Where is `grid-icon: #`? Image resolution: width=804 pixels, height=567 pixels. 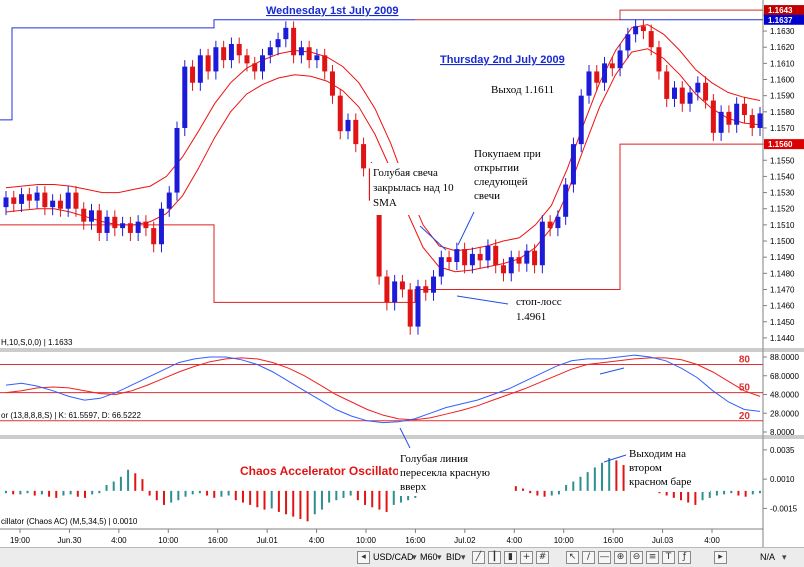
grid-icon: # is located at coordinates (542, 557).